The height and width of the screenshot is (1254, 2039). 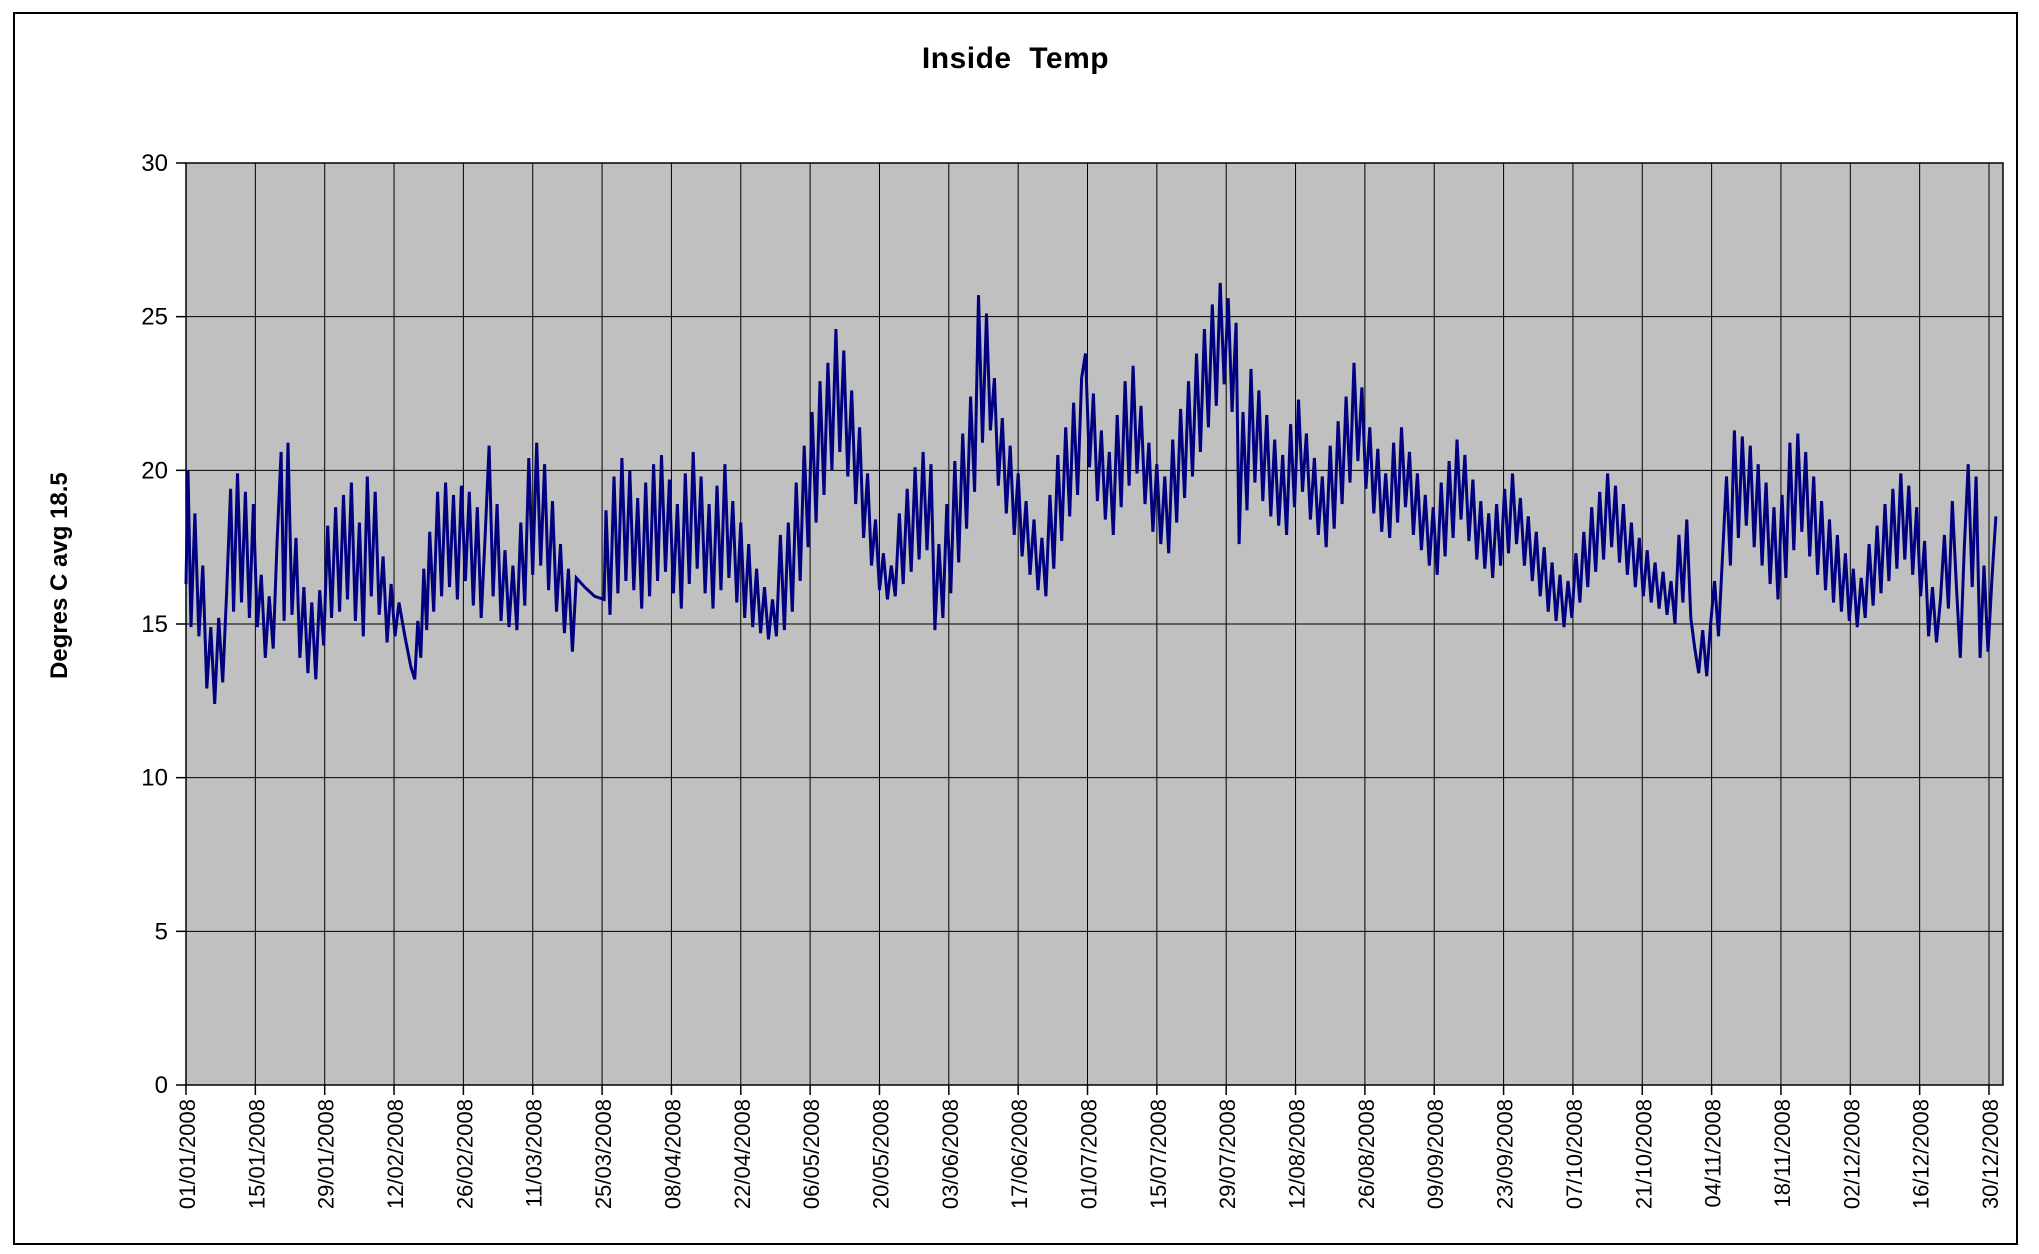 What do you see at coordinates (1713, 1153) in the screenshot?
I see `x-tick-label: 04/11/2008` at bounding box center [1713, 1153].